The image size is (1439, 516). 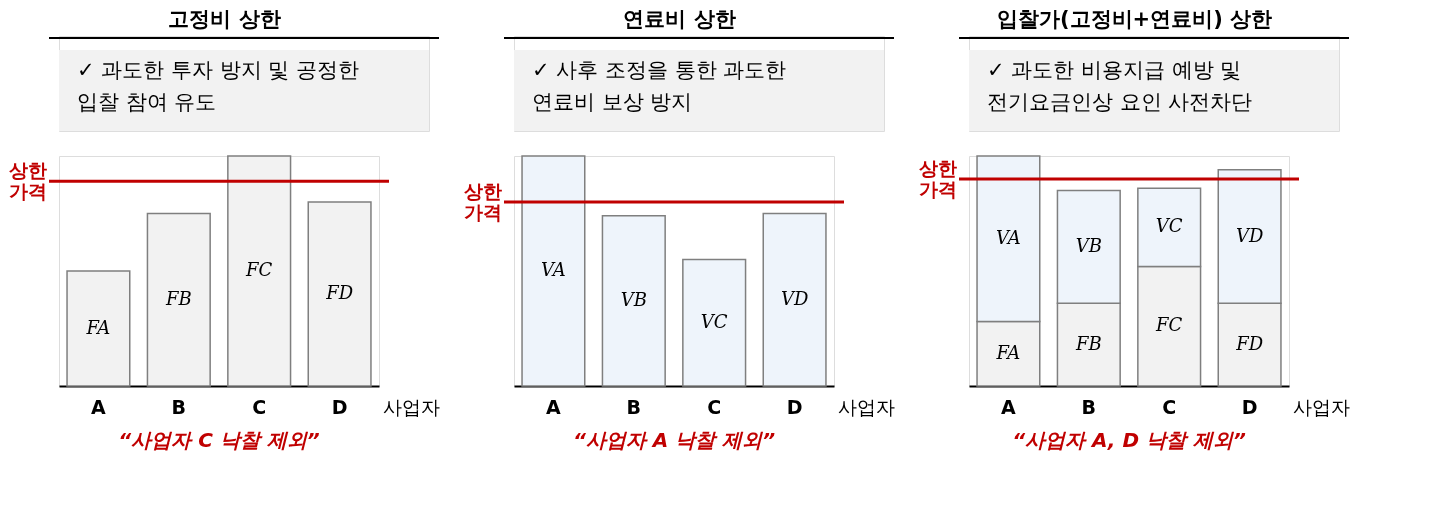 I want to click on chart-title: 고정비 상한, so click(x=224, y=18).